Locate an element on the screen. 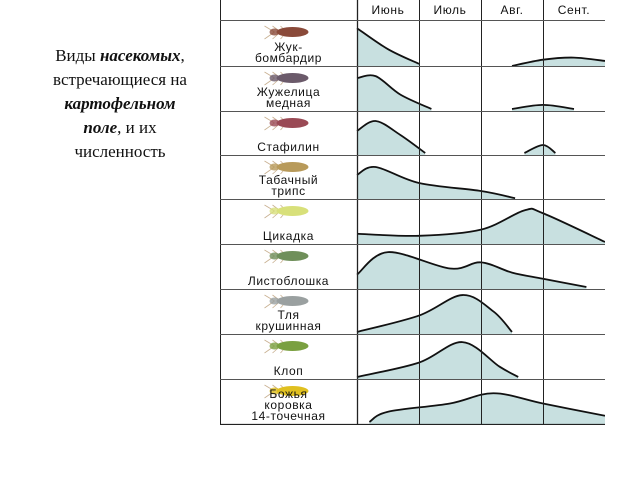 The image size is (640, 480). species-label: Стафилин is located at coordinates (288, 147).